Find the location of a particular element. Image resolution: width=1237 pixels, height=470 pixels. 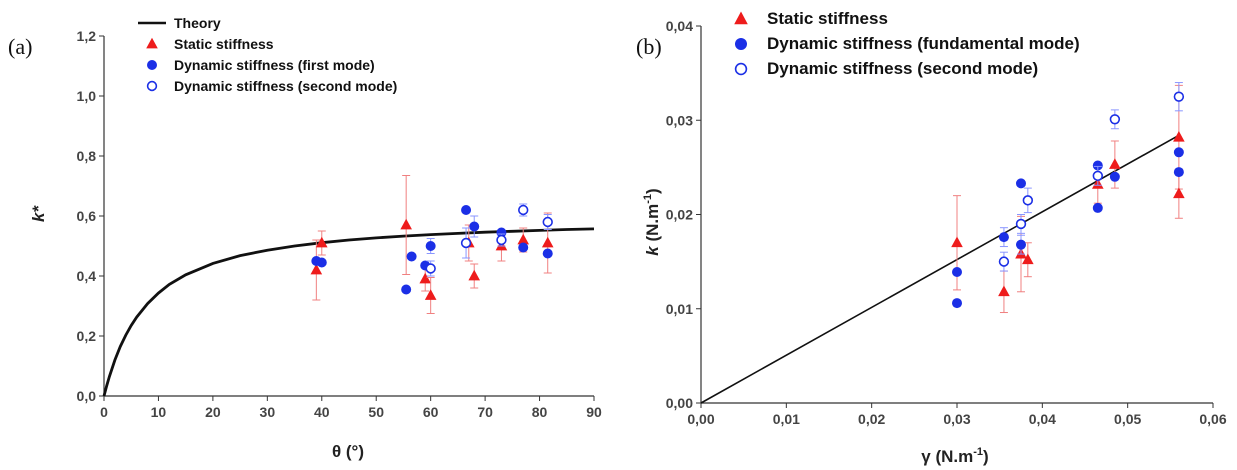

y-tick-label: 1,2 is located at coordinates (87, 36).